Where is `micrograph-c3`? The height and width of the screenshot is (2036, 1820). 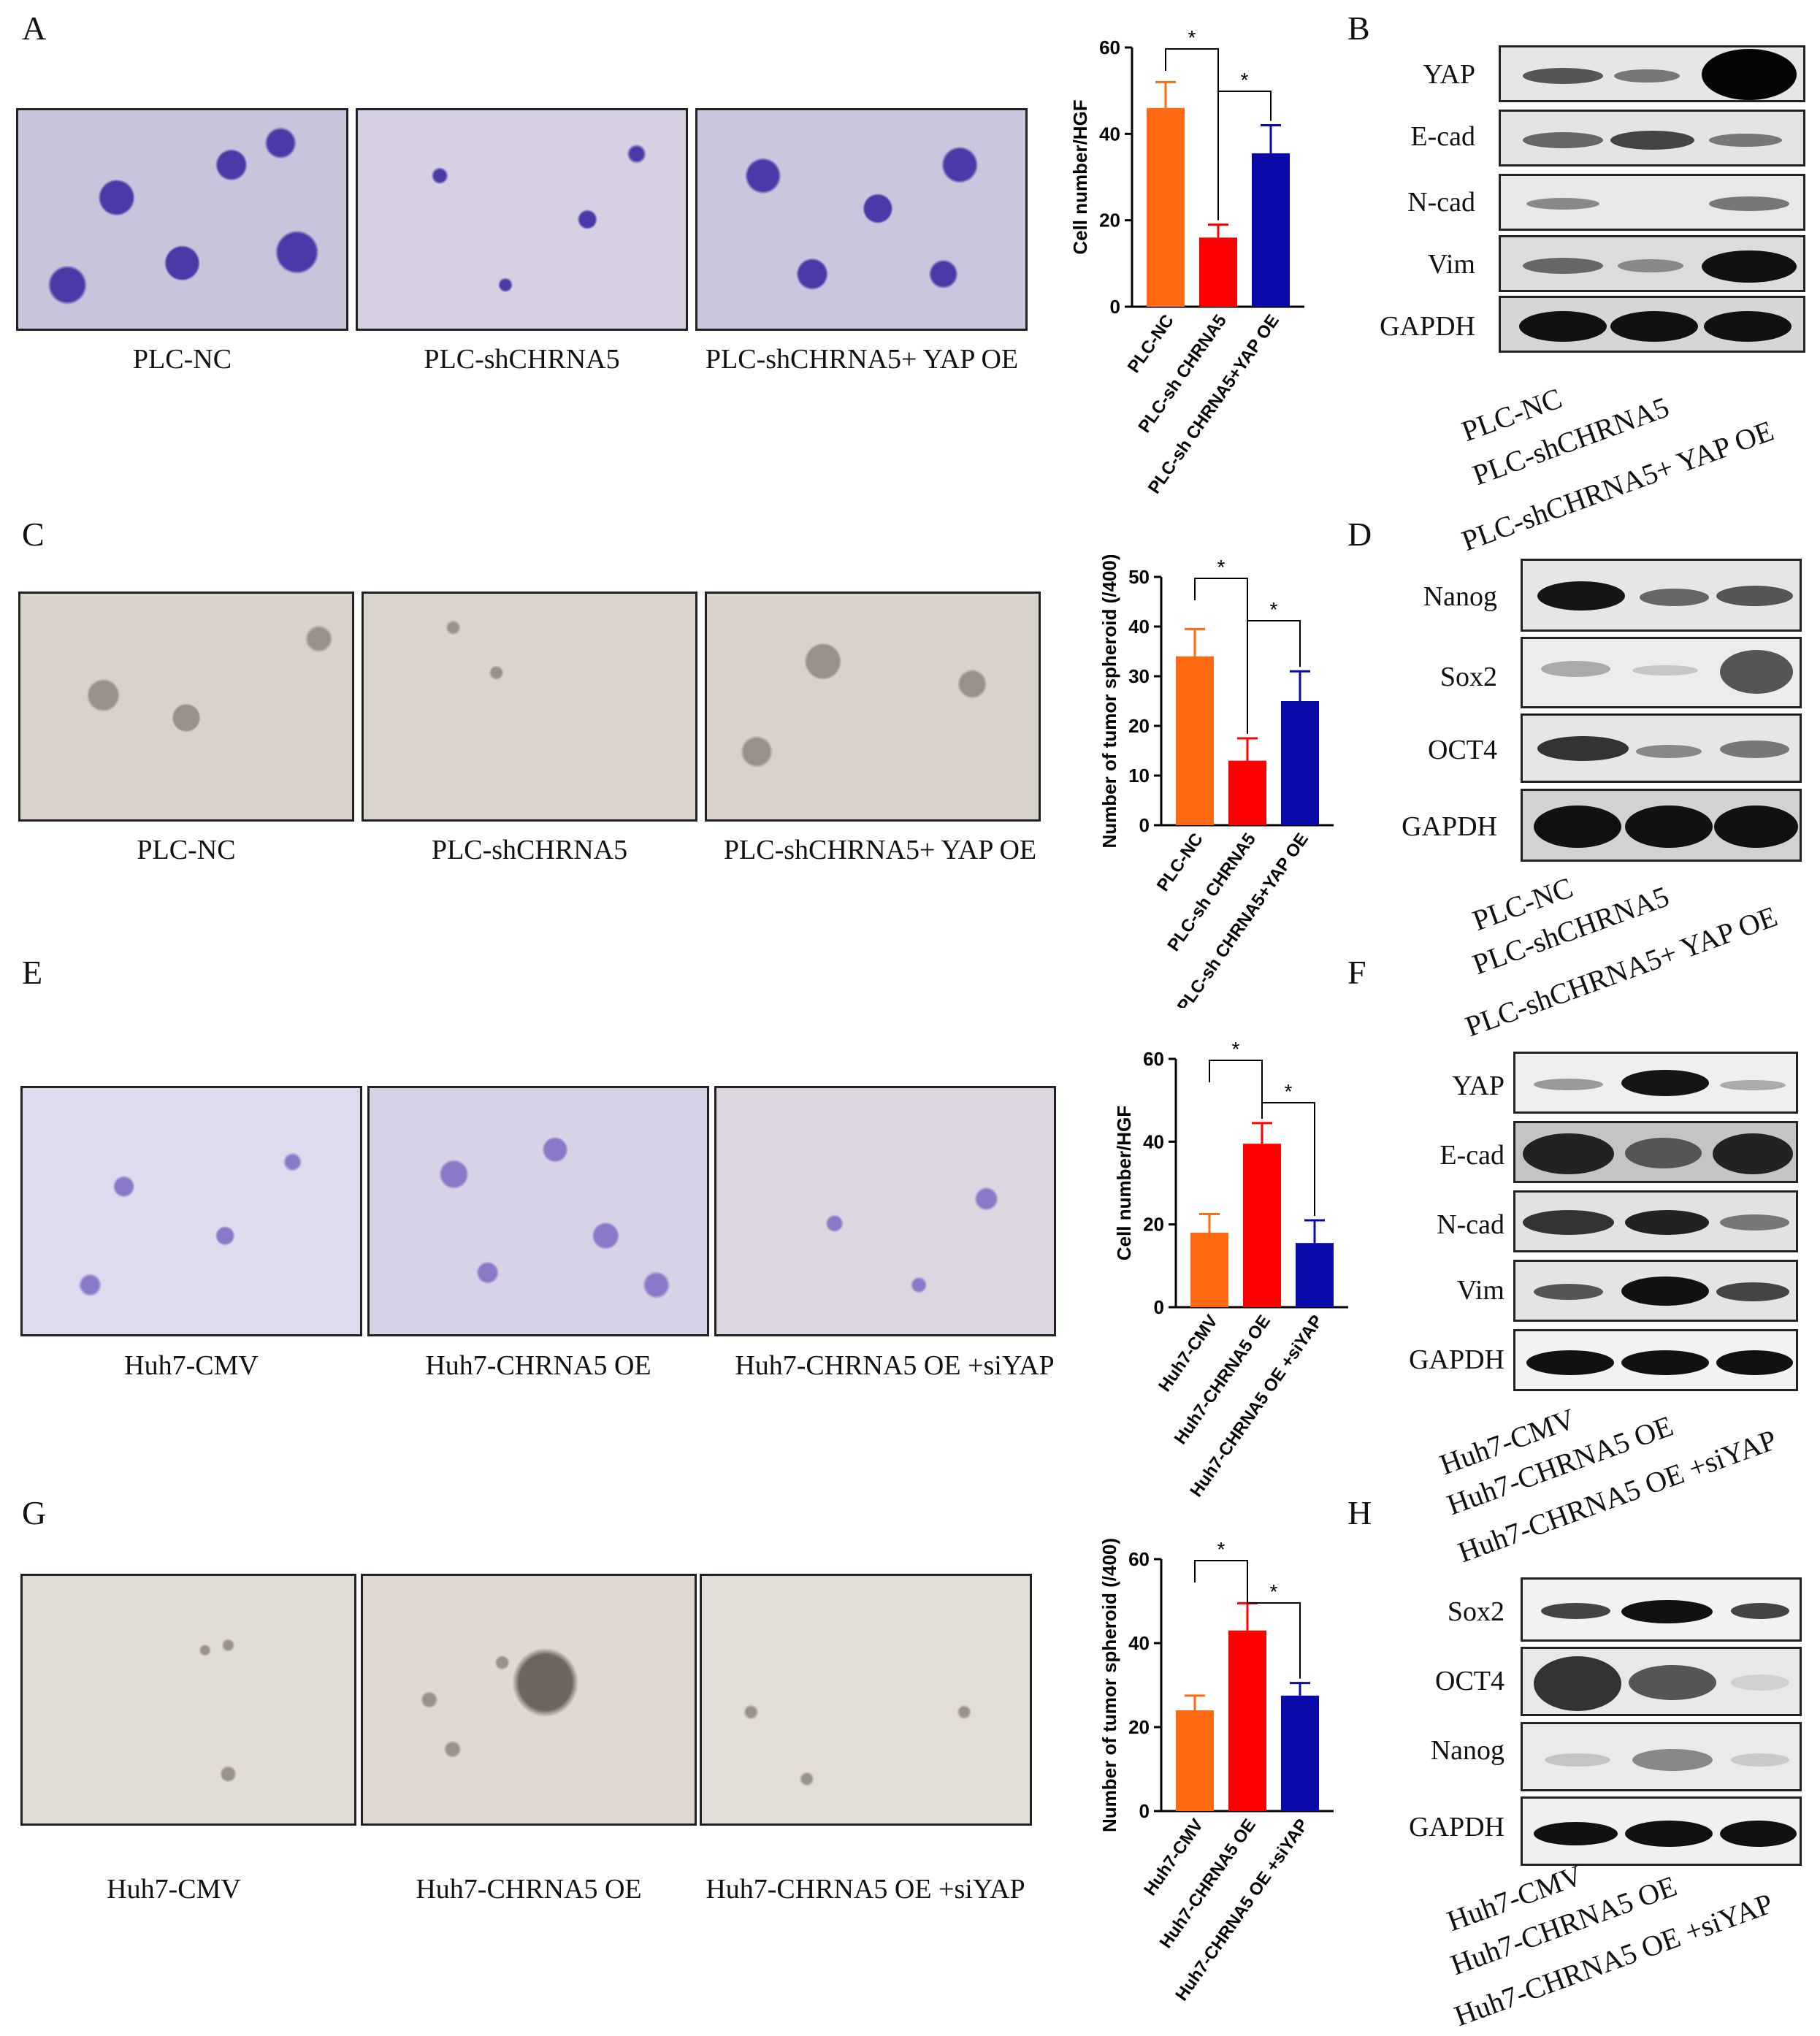 micrograph-c3 is located at coordinates (873, 707).